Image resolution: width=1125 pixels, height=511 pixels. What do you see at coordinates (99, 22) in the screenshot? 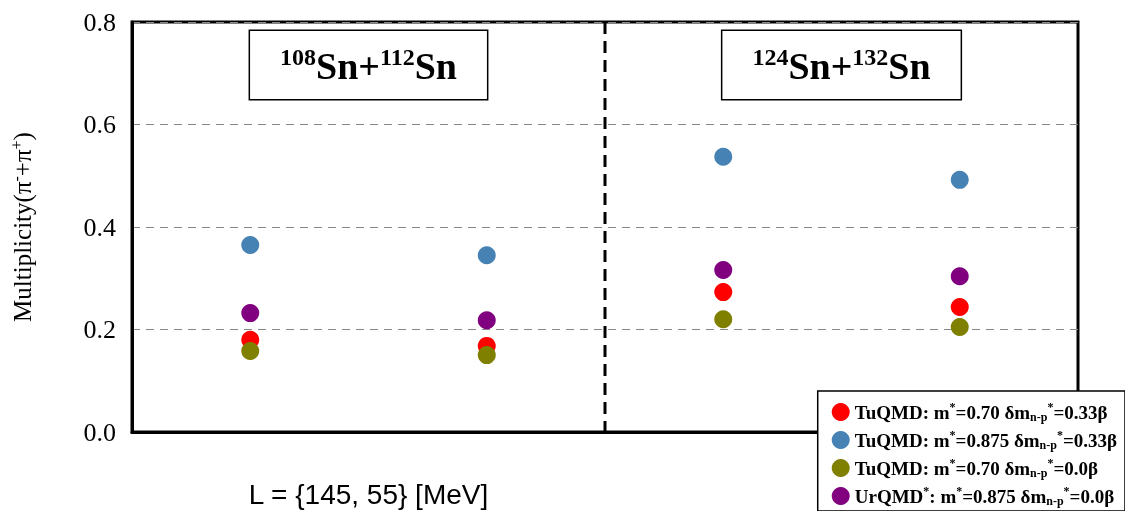
I see `y-tick-label: 0.8` at bounding box center [99, 22].